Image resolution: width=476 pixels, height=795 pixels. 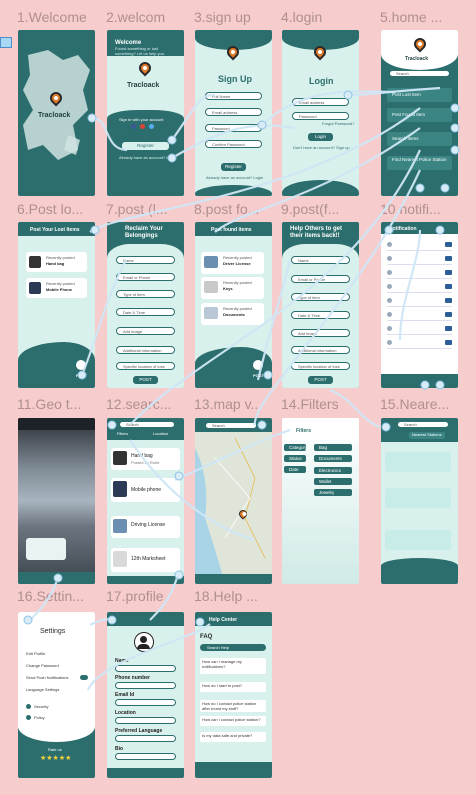 What do you see at coordinates (233, 666) in the screenshot?
I see `faq-item: How can I manage my notifications?` at bounding box center [233, 666].